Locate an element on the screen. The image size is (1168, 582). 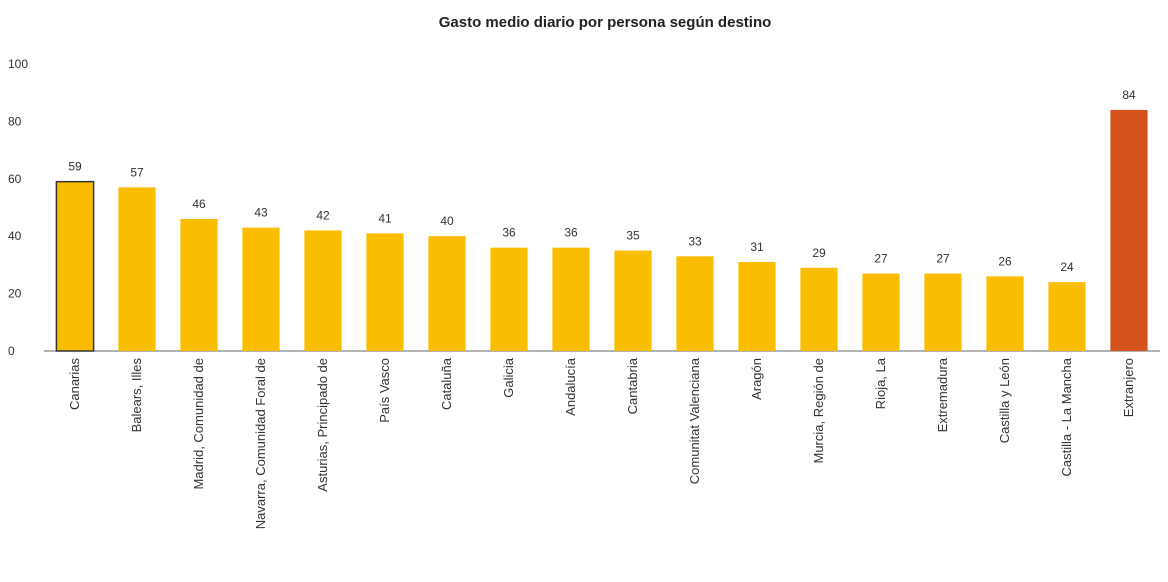
category-label: Extremadura is located at coordinates (942, 394).